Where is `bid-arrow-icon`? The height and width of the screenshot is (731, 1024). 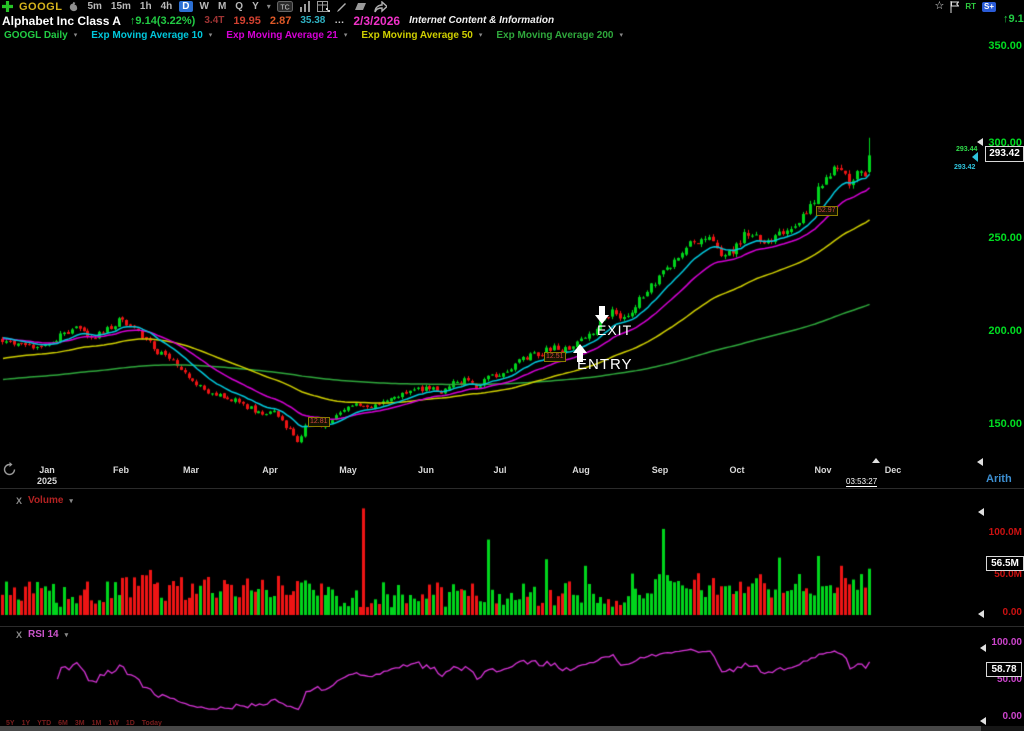 bid-arrow-icon is located at coordinates (975, 157).